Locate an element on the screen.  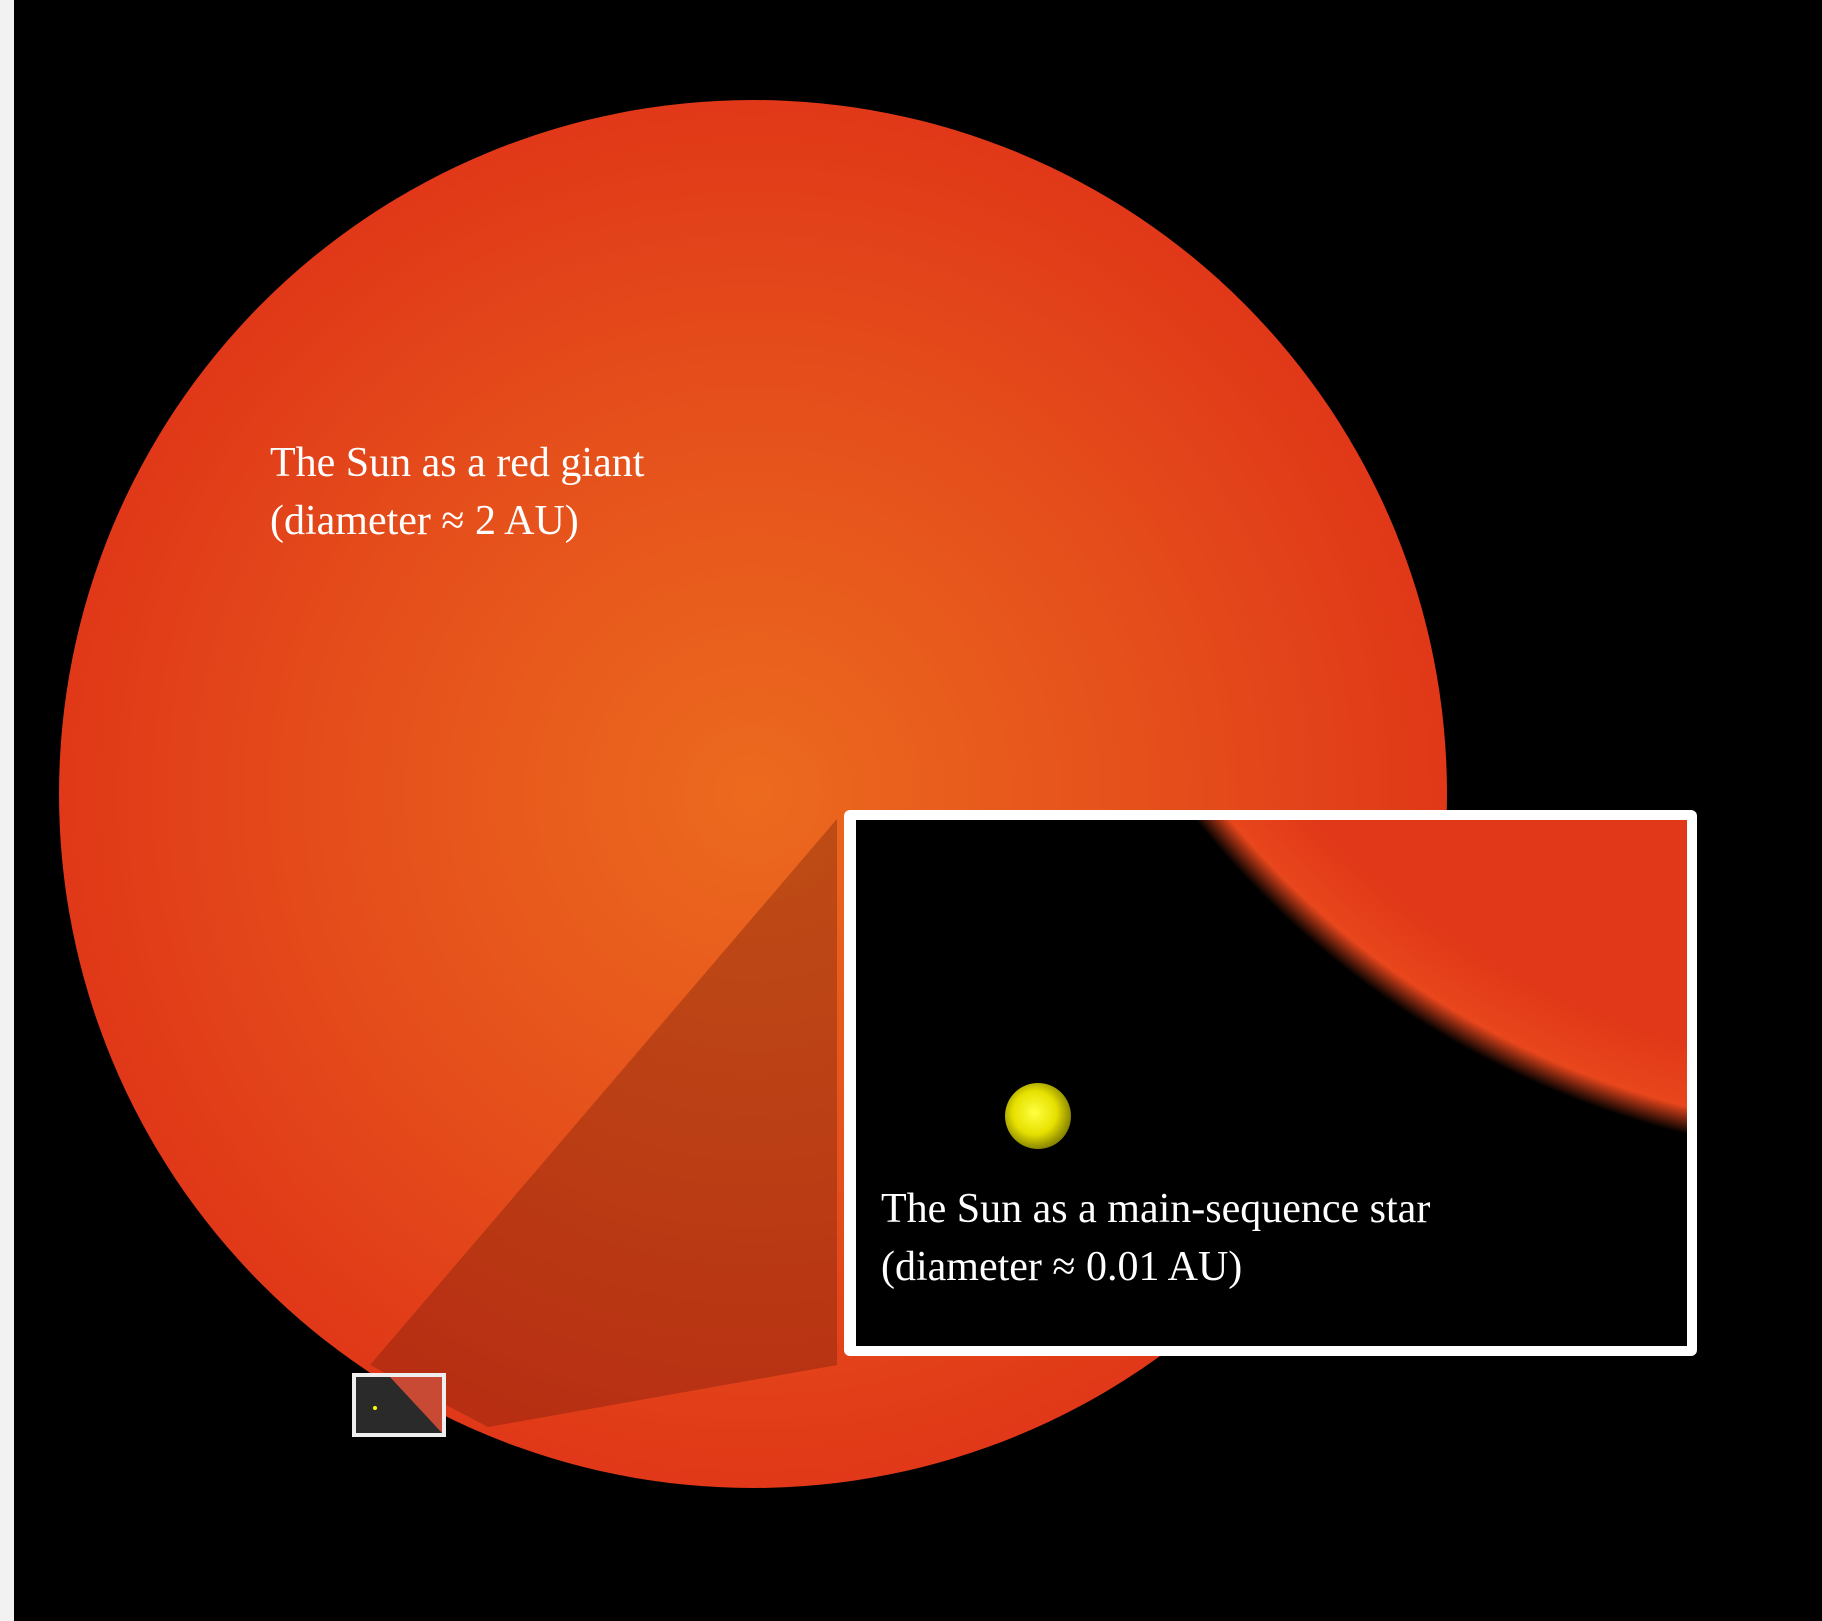
zoom-source-giant is located at coordinates (416, 1405).